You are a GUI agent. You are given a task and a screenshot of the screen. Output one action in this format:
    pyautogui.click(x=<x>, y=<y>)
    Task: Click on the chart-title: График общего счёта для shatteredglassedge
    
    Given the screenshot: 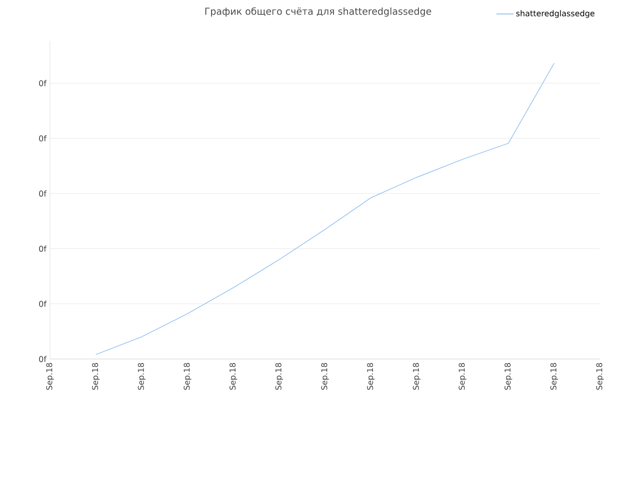 What is the action you would take?
    pyautogui.click(x=318, y=12)
    